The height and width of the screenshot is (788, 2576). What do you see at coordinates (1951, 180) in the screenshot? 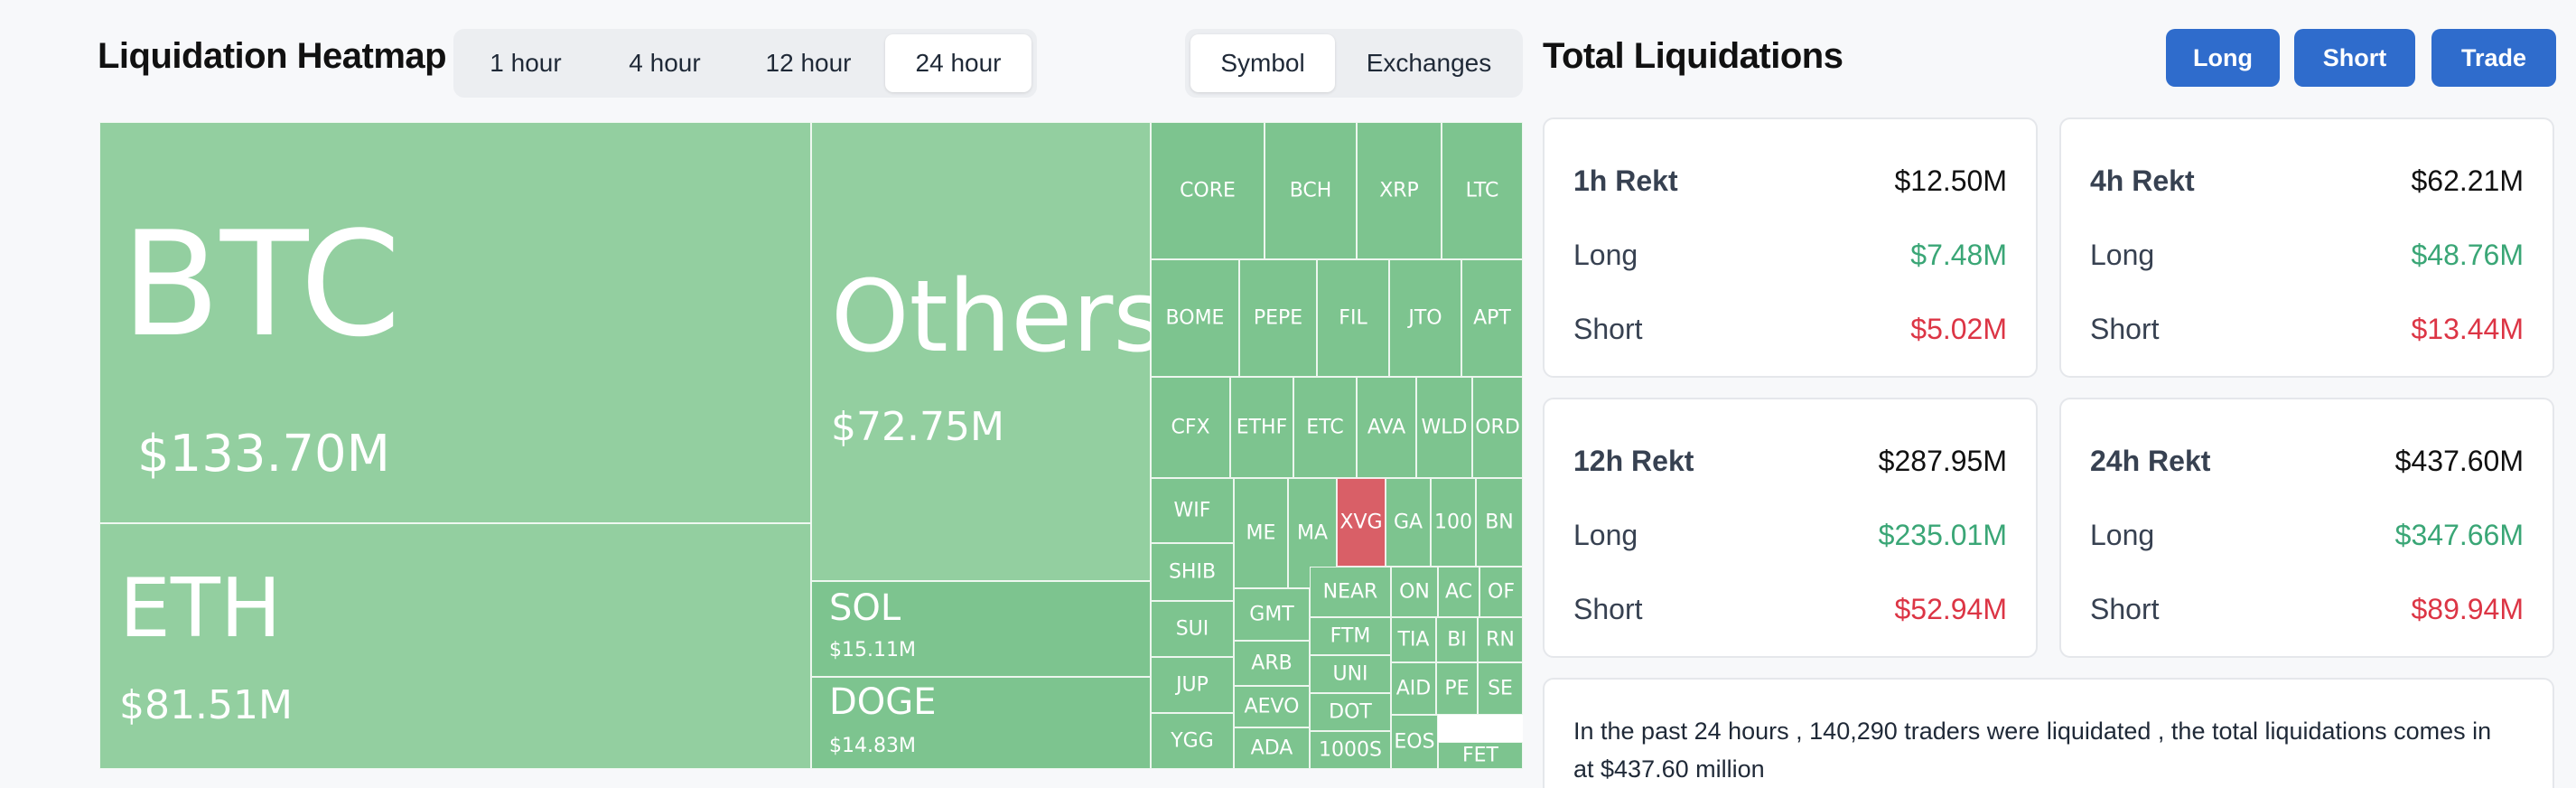
I see `card-total: $12.50M` at bounding box center [1951, 180].